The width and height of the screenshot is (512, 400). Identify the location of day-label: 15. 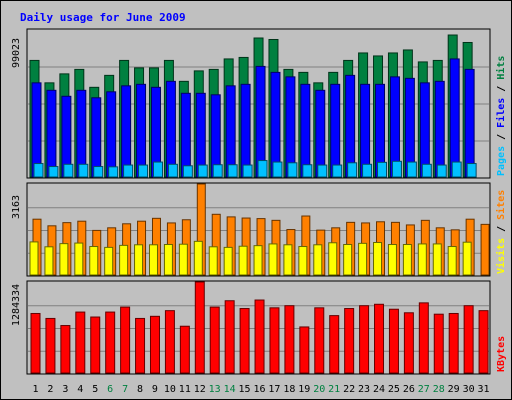
(245, 389).